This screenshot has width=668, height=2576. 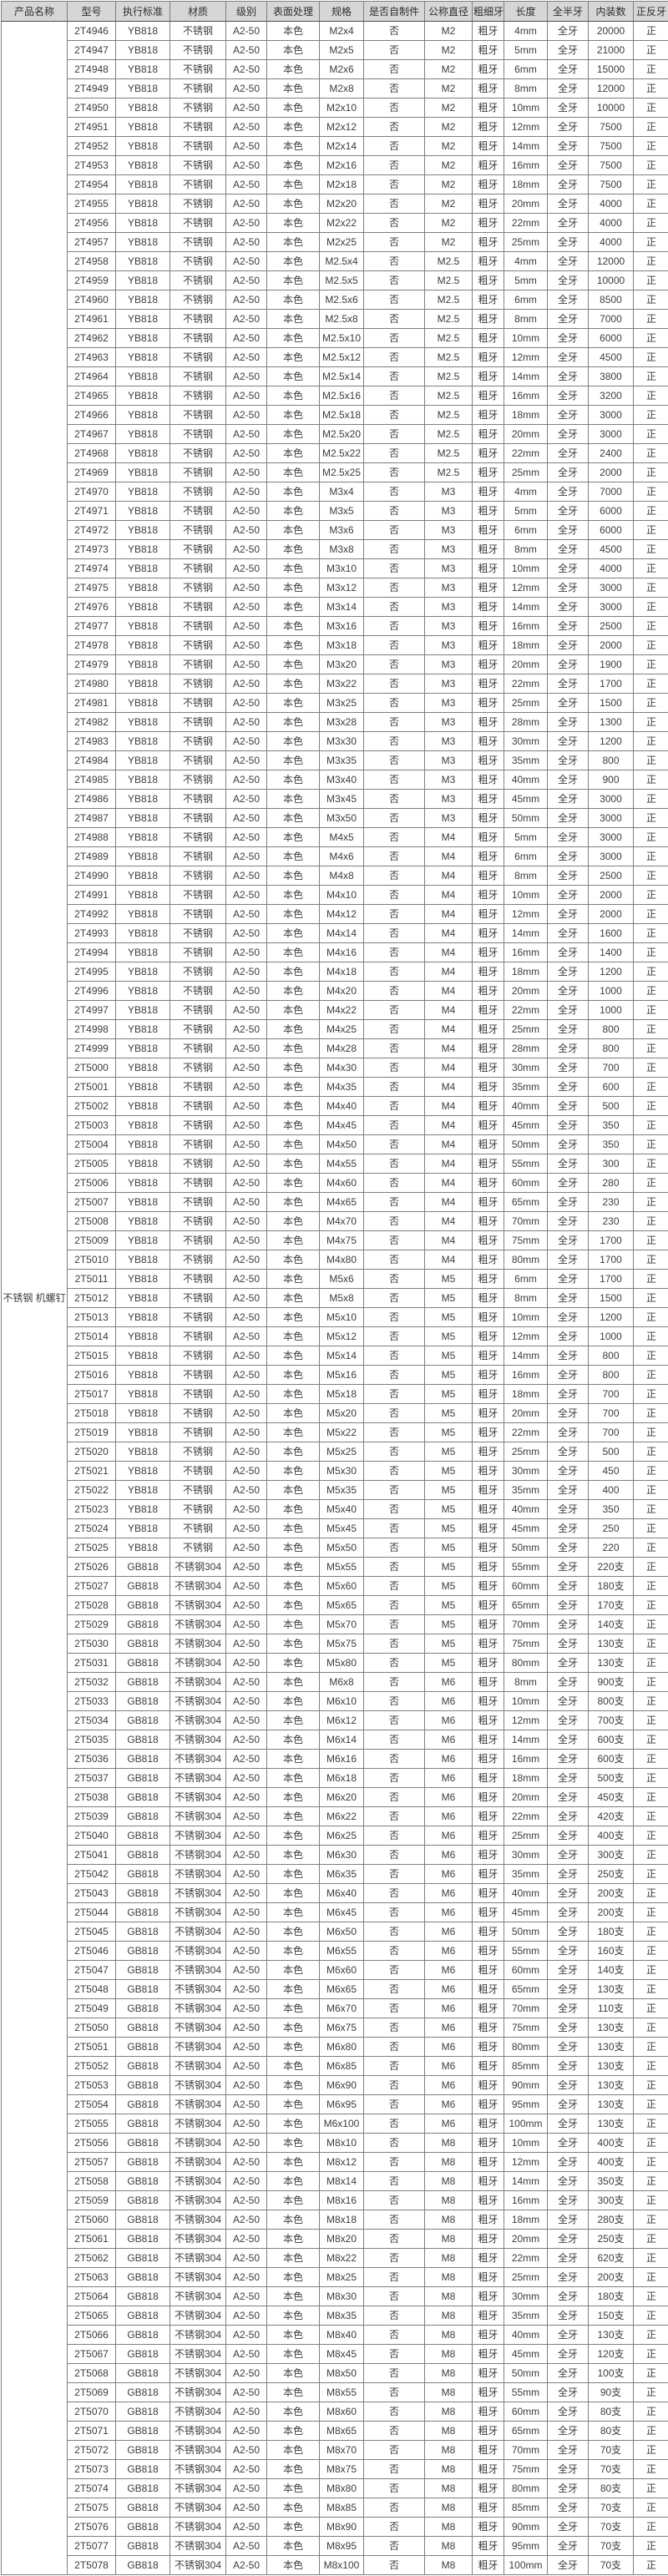 I want to click on cell-inner-pack-qty: 230, so click(x=611, y=1221).